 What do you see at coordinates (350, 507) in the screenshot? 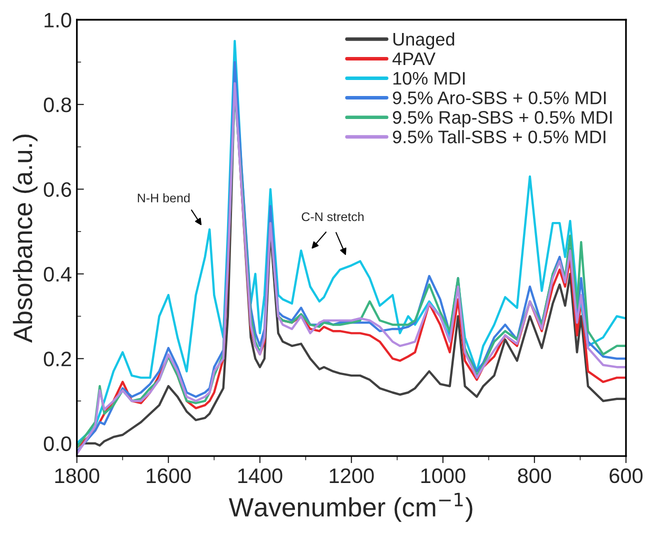
I see `x-axis-title: Wavenumber (cm$^{−1}$)` at bounding box center [350, 507].